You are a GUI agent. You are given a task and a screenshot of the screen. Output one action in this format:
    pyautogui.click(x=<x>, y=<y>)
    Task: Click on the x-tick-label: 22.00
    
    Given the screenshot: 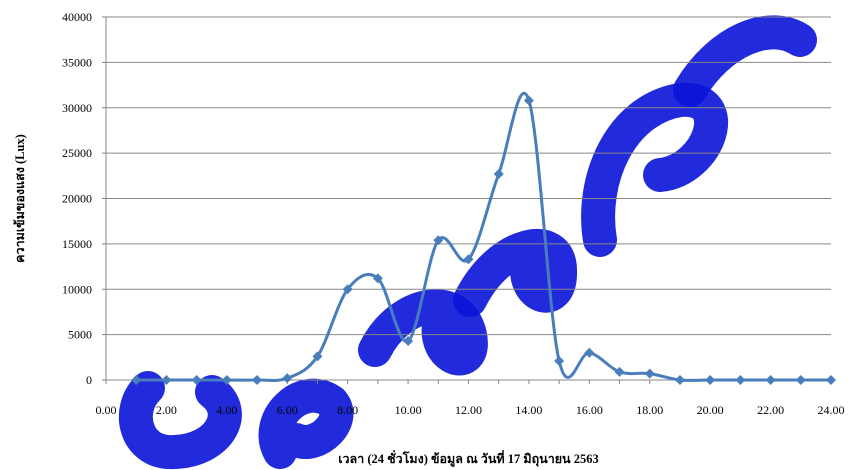 What is the action you would take?
    pyautogui.click(x=770, y=410)
    